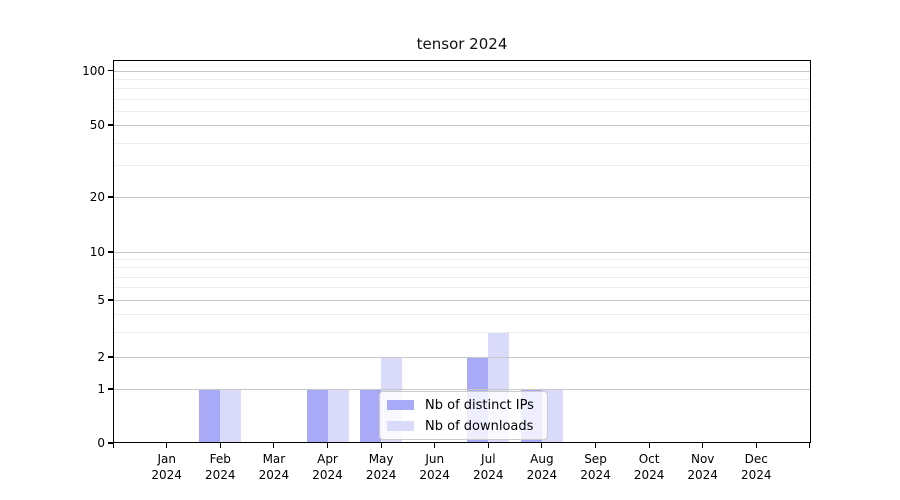 Image resolution: width=900 pixels, height=500 pixels. I want to click on x-tick-label: Sep 2024, so click(596, 467).